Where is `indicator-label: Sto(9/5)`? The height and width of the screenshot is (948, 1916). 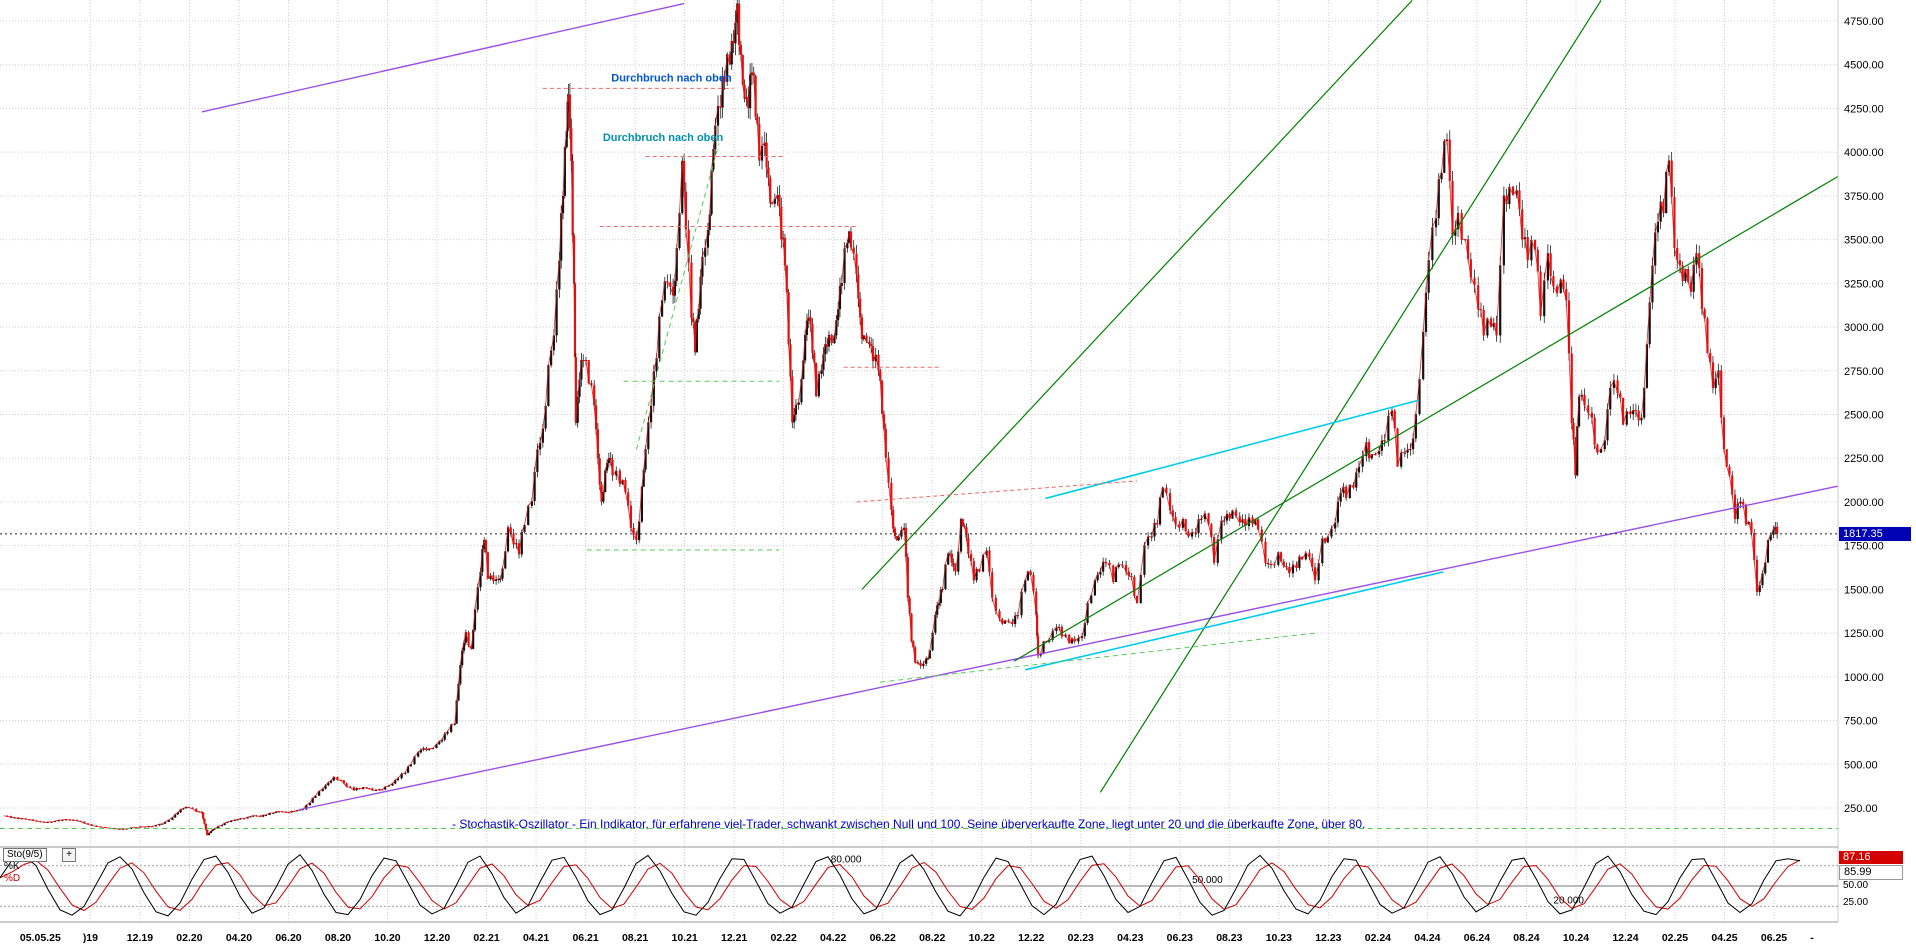
indicator-label: Sto(9/5) is located at coordinates (25, 855).